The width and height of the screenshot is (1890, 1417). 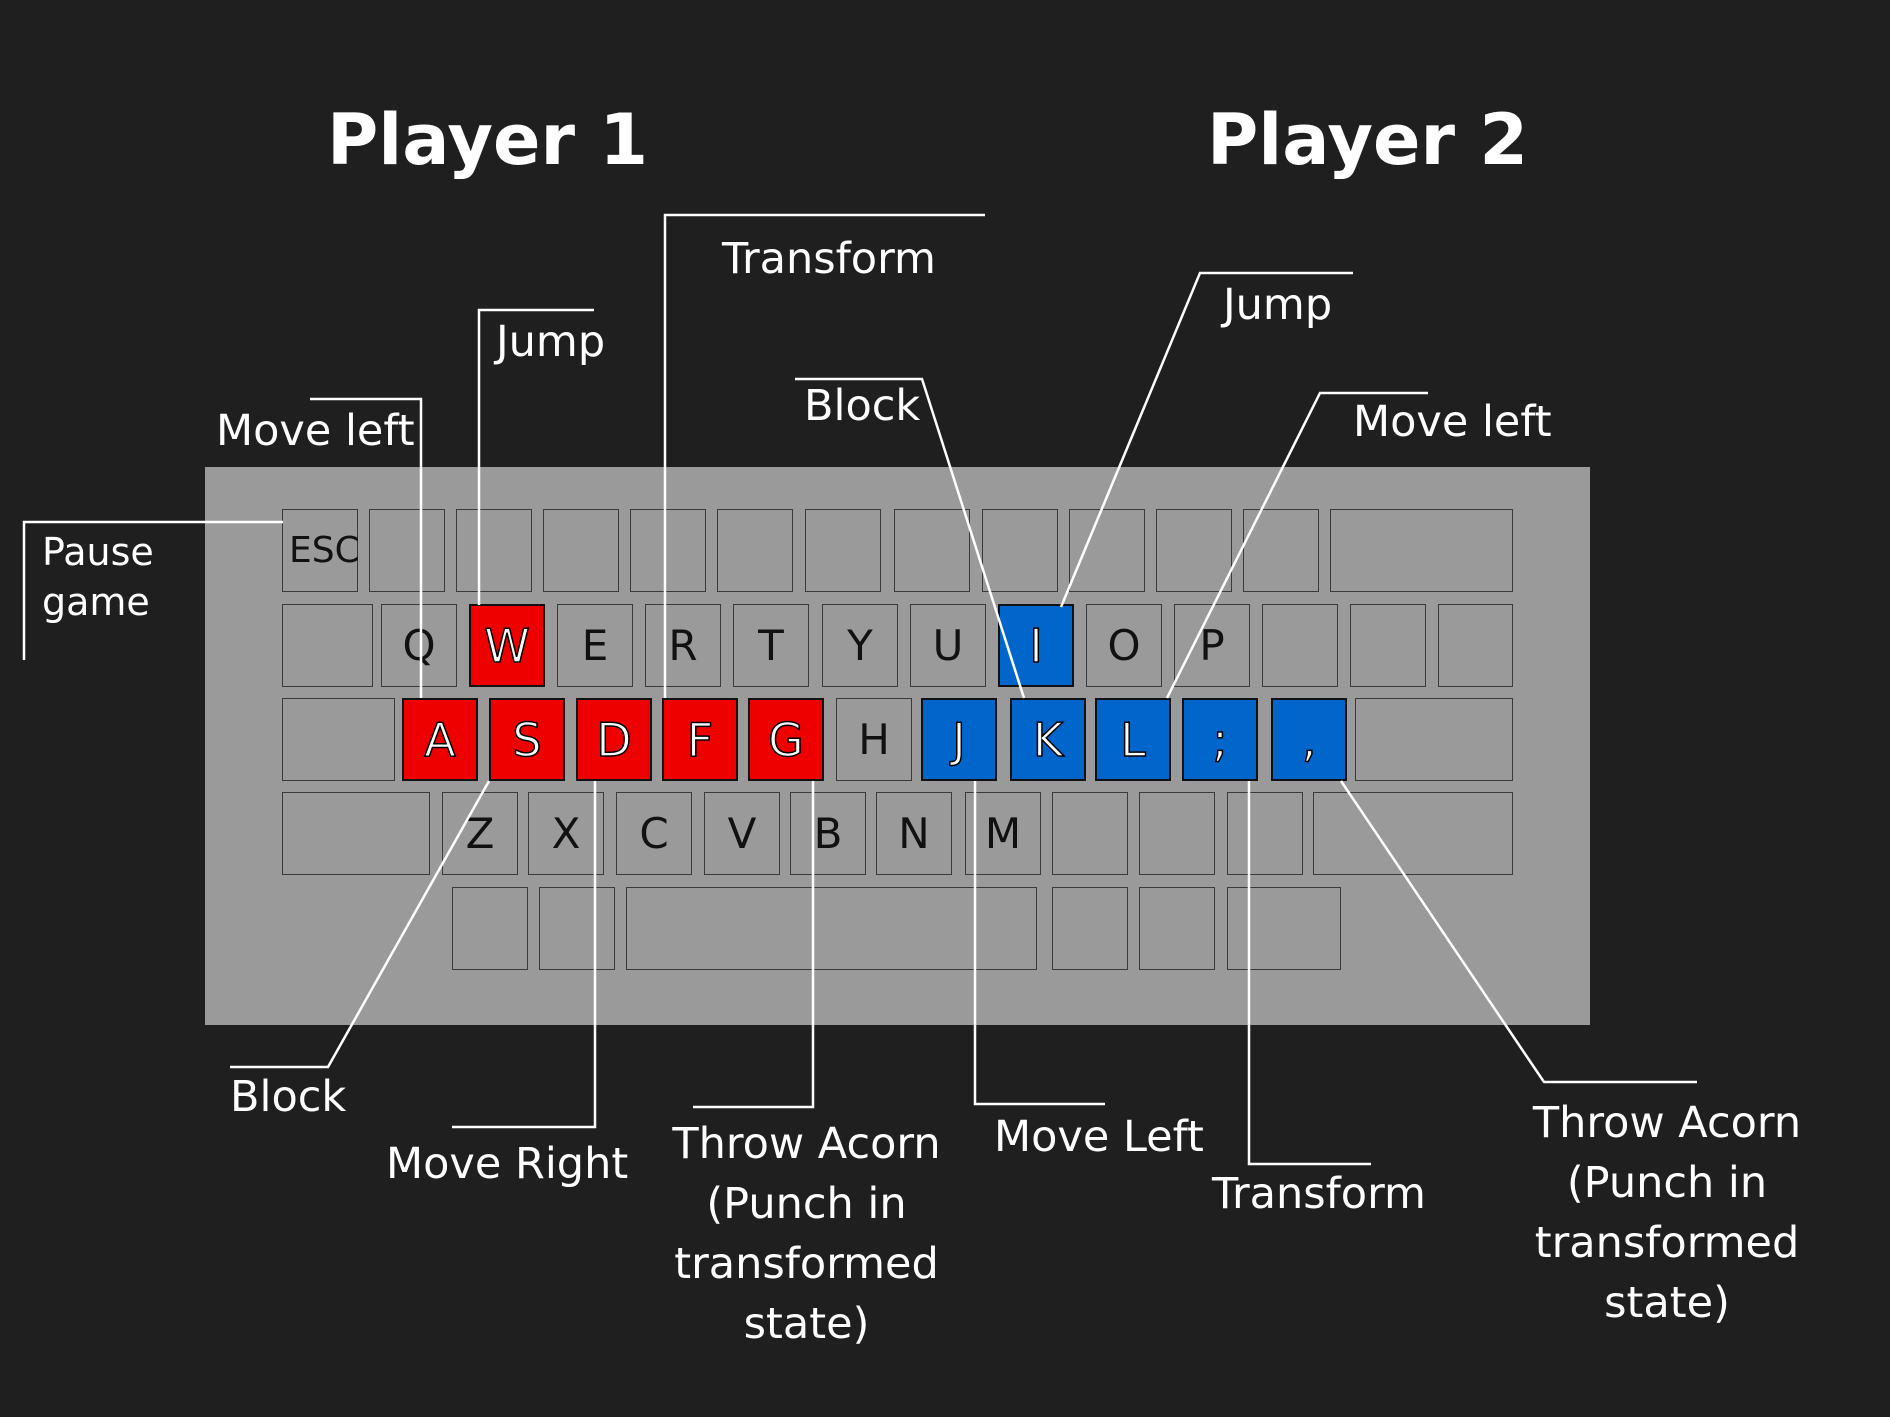 I want to click on label-p1-block: Block, so click(x=288, y=1097).